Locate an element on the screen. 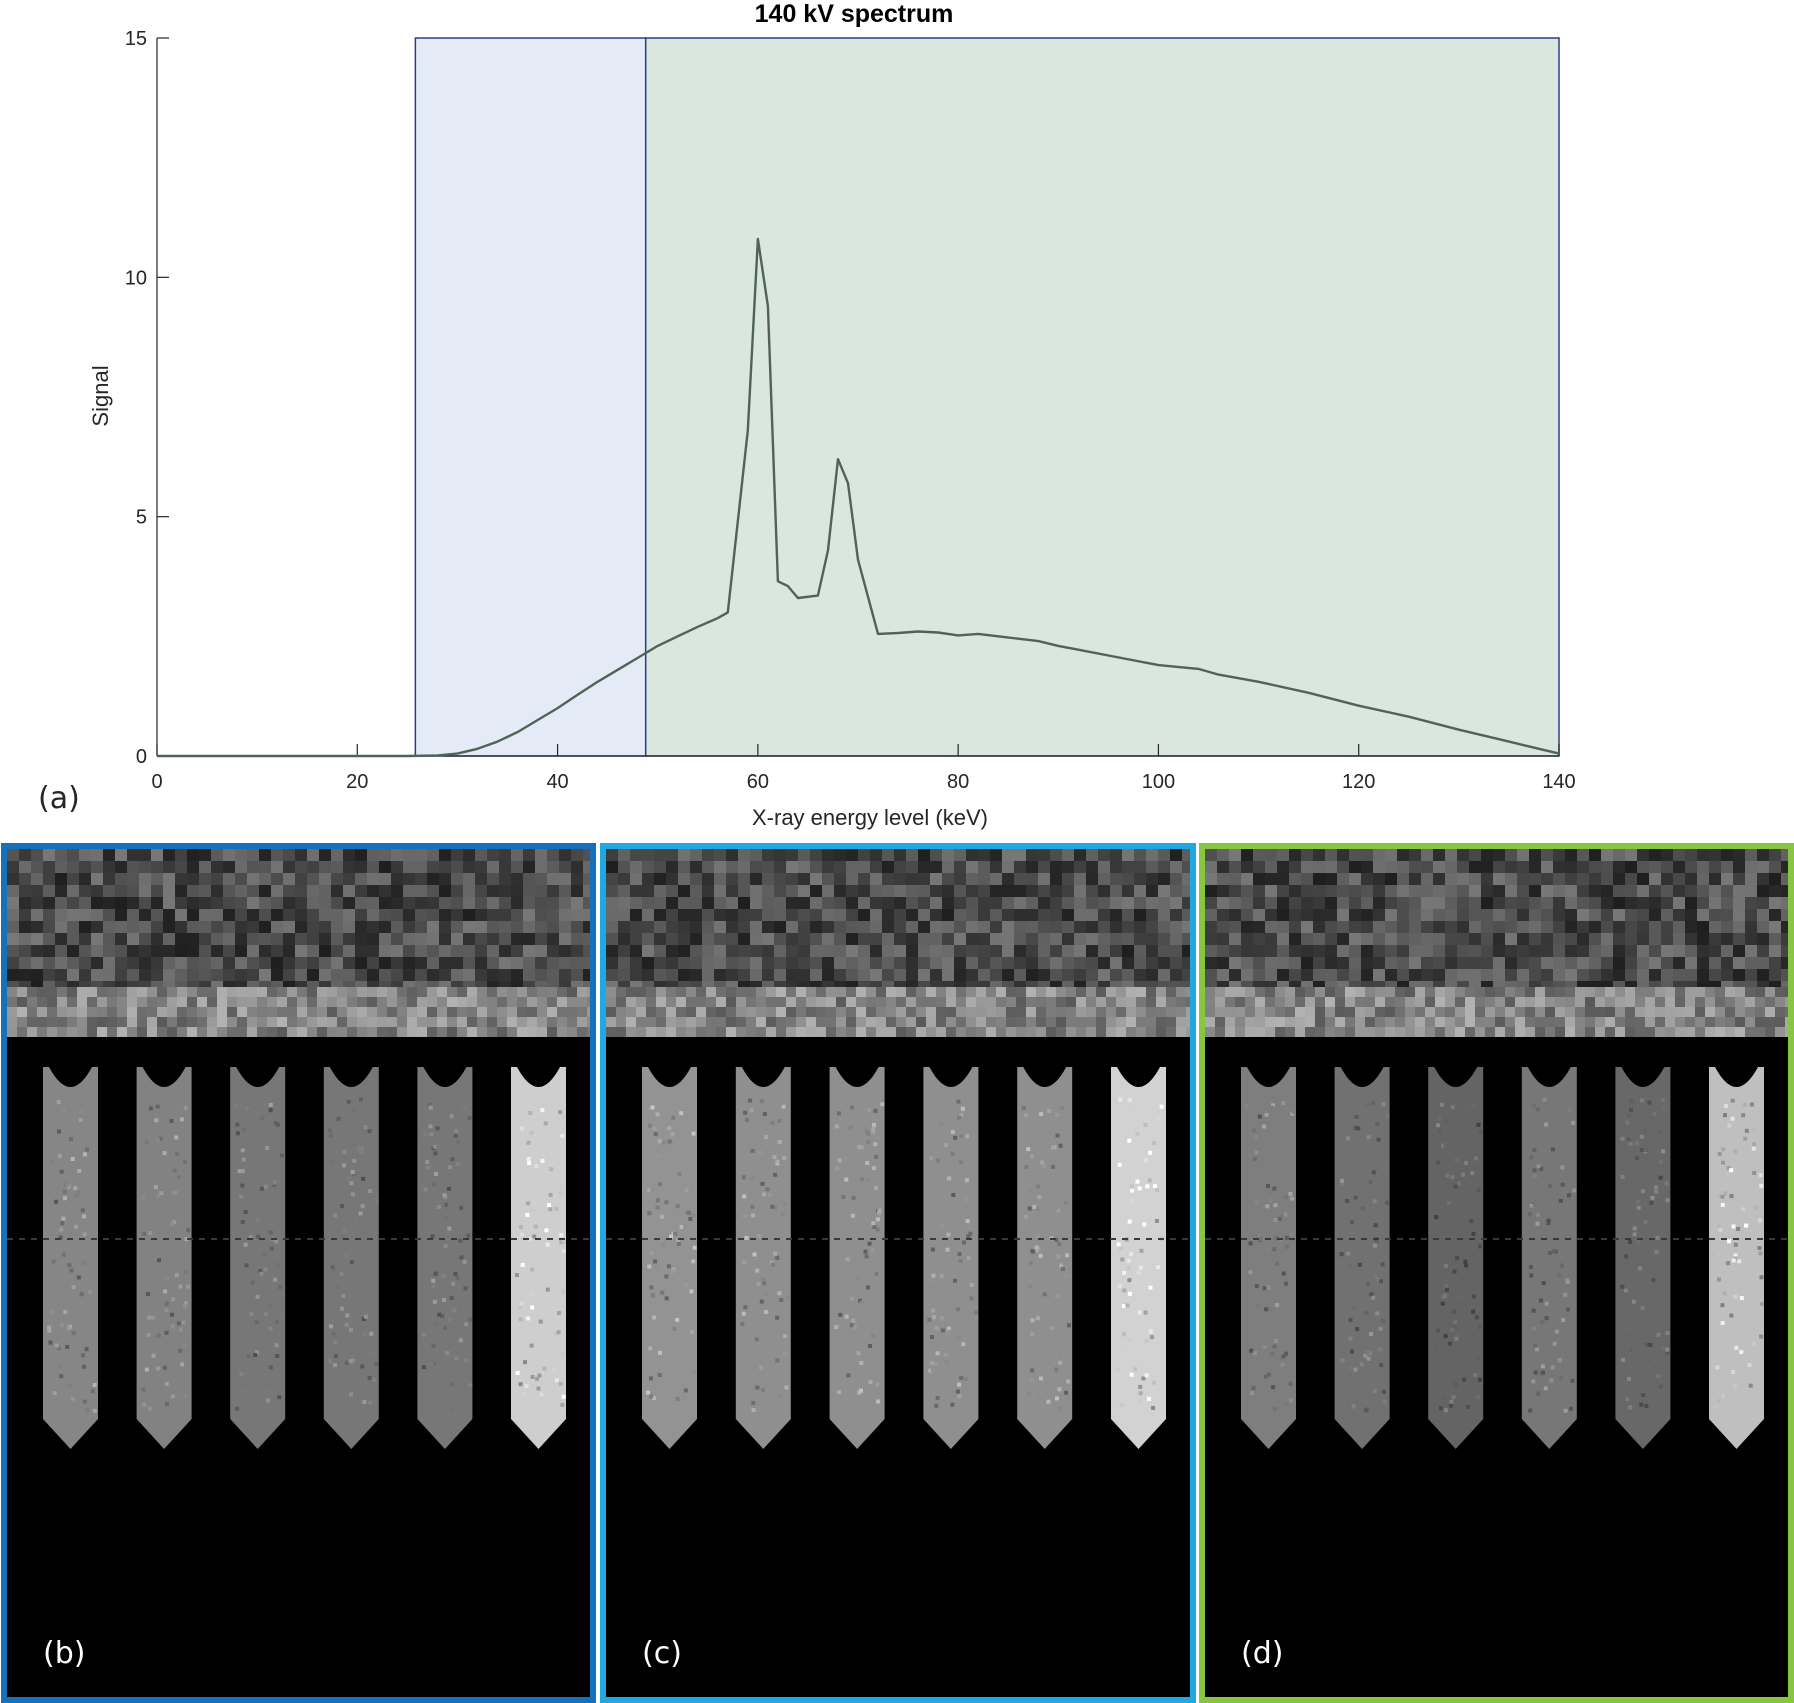  x-axis-label: X-ray energy level (keV) is located at coordinates (870, 817).